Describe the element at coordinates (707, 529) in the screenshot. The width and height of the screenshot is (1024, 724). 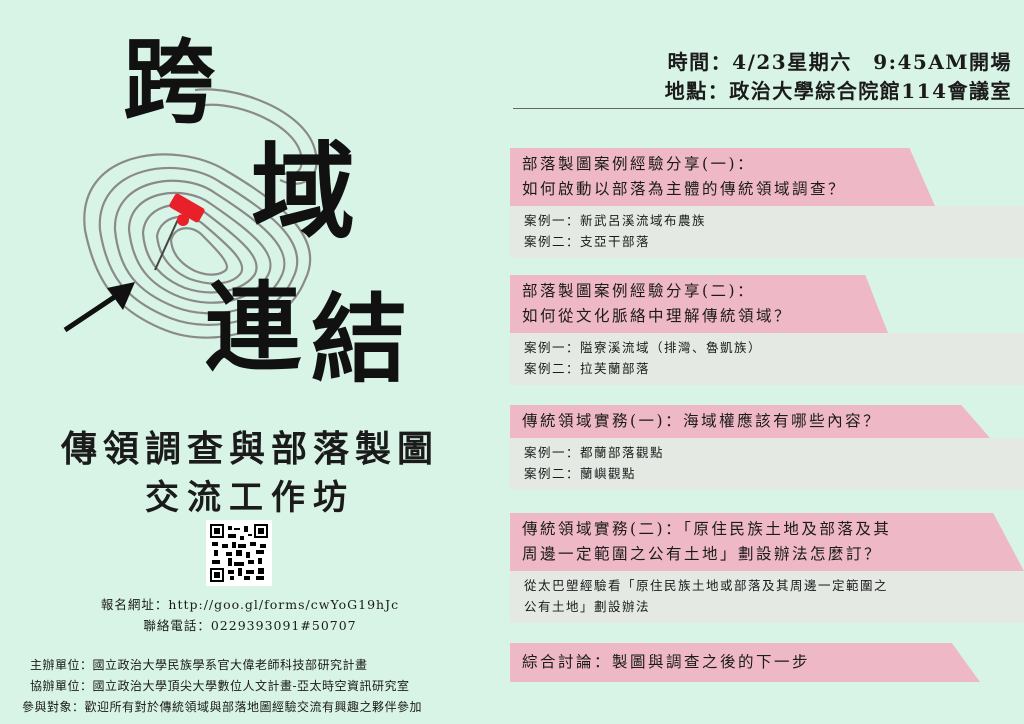
I see `session-title-line: 傳統領域實務(二)：「原住民族土地及部落及其` at that location.